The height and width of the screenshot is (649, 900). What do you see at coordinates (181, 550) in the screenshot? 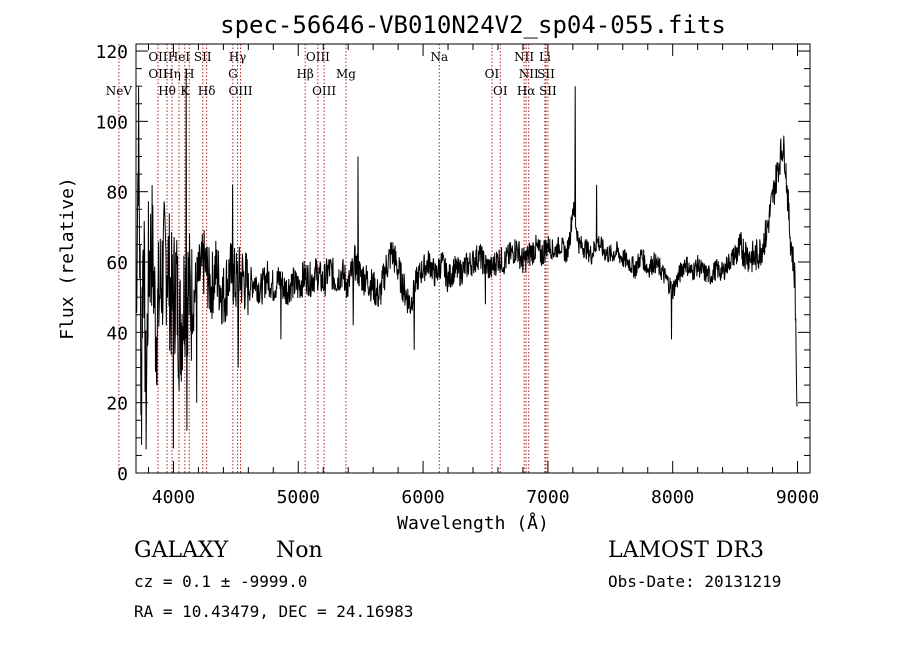
I see `object-class: GALAXY` at bounding box center [181, 550].